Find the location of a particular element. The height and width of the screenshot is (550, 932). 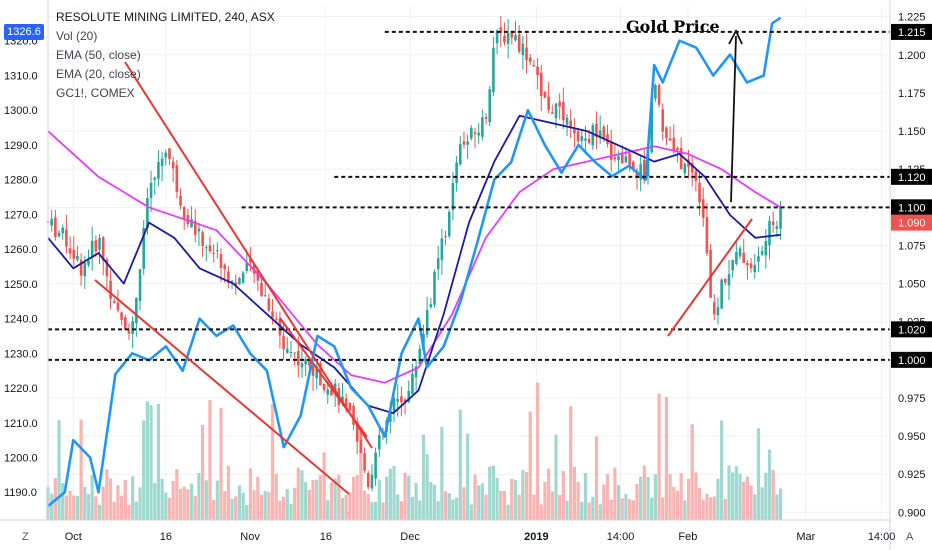

level-badge-label: 1.020 is located at coordinates (912, 330).